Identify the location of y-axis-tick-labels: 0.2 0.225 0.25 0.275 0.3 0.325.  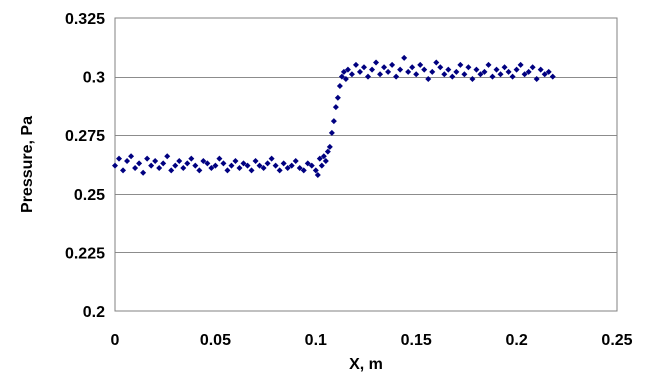
(85, 166).